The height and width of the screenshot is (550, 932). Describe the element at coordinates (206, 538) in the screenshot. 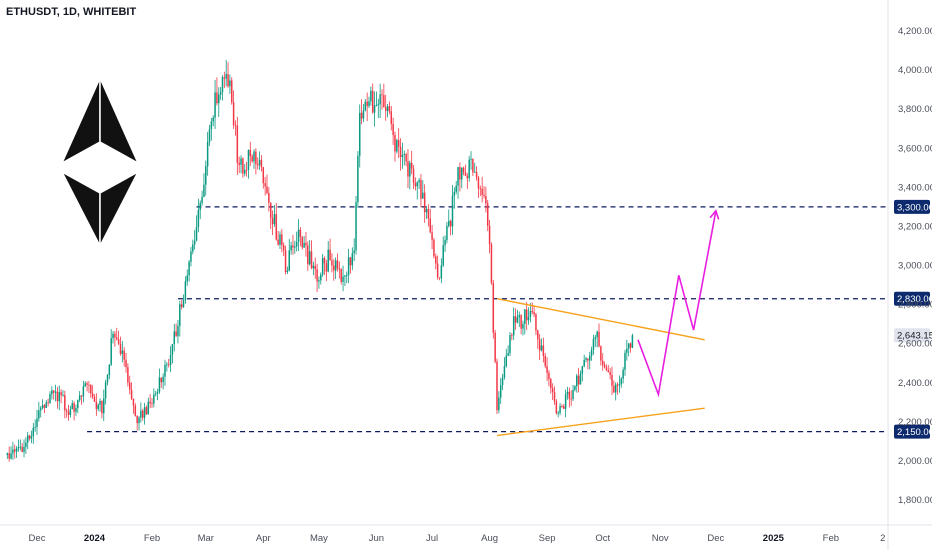

I see `x-tick-label: Mar` at that location.